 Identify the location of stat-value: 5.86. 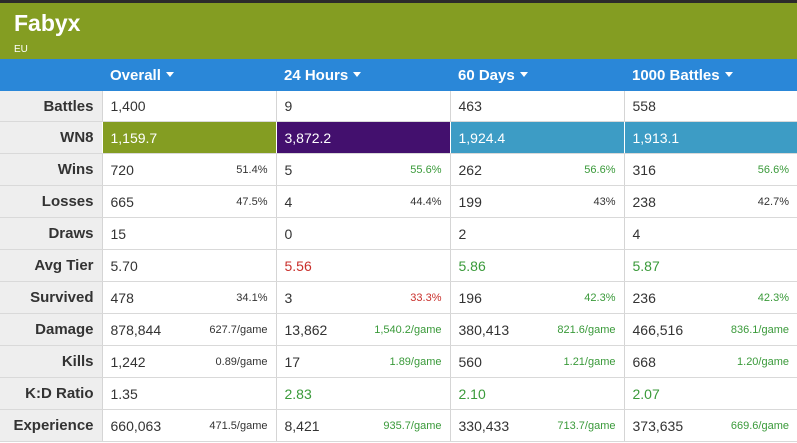
(472, 265).